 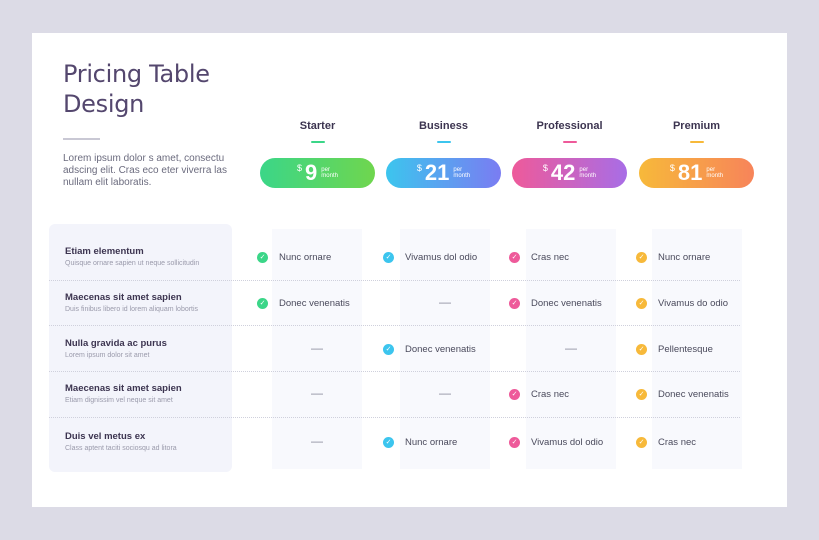 I want to click on price-pill-business: $21 per month, so click(x=443, y=173).